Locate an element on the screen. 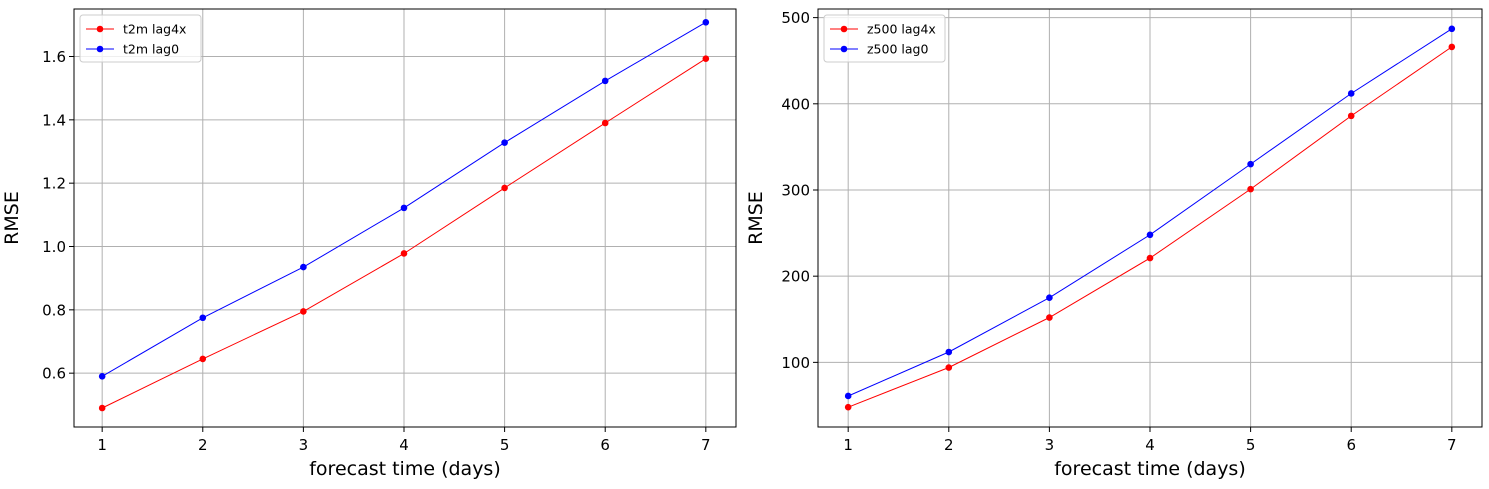 The image size is (1489, 489). y-tick-label: 400 is located at coordinates (795, 104).